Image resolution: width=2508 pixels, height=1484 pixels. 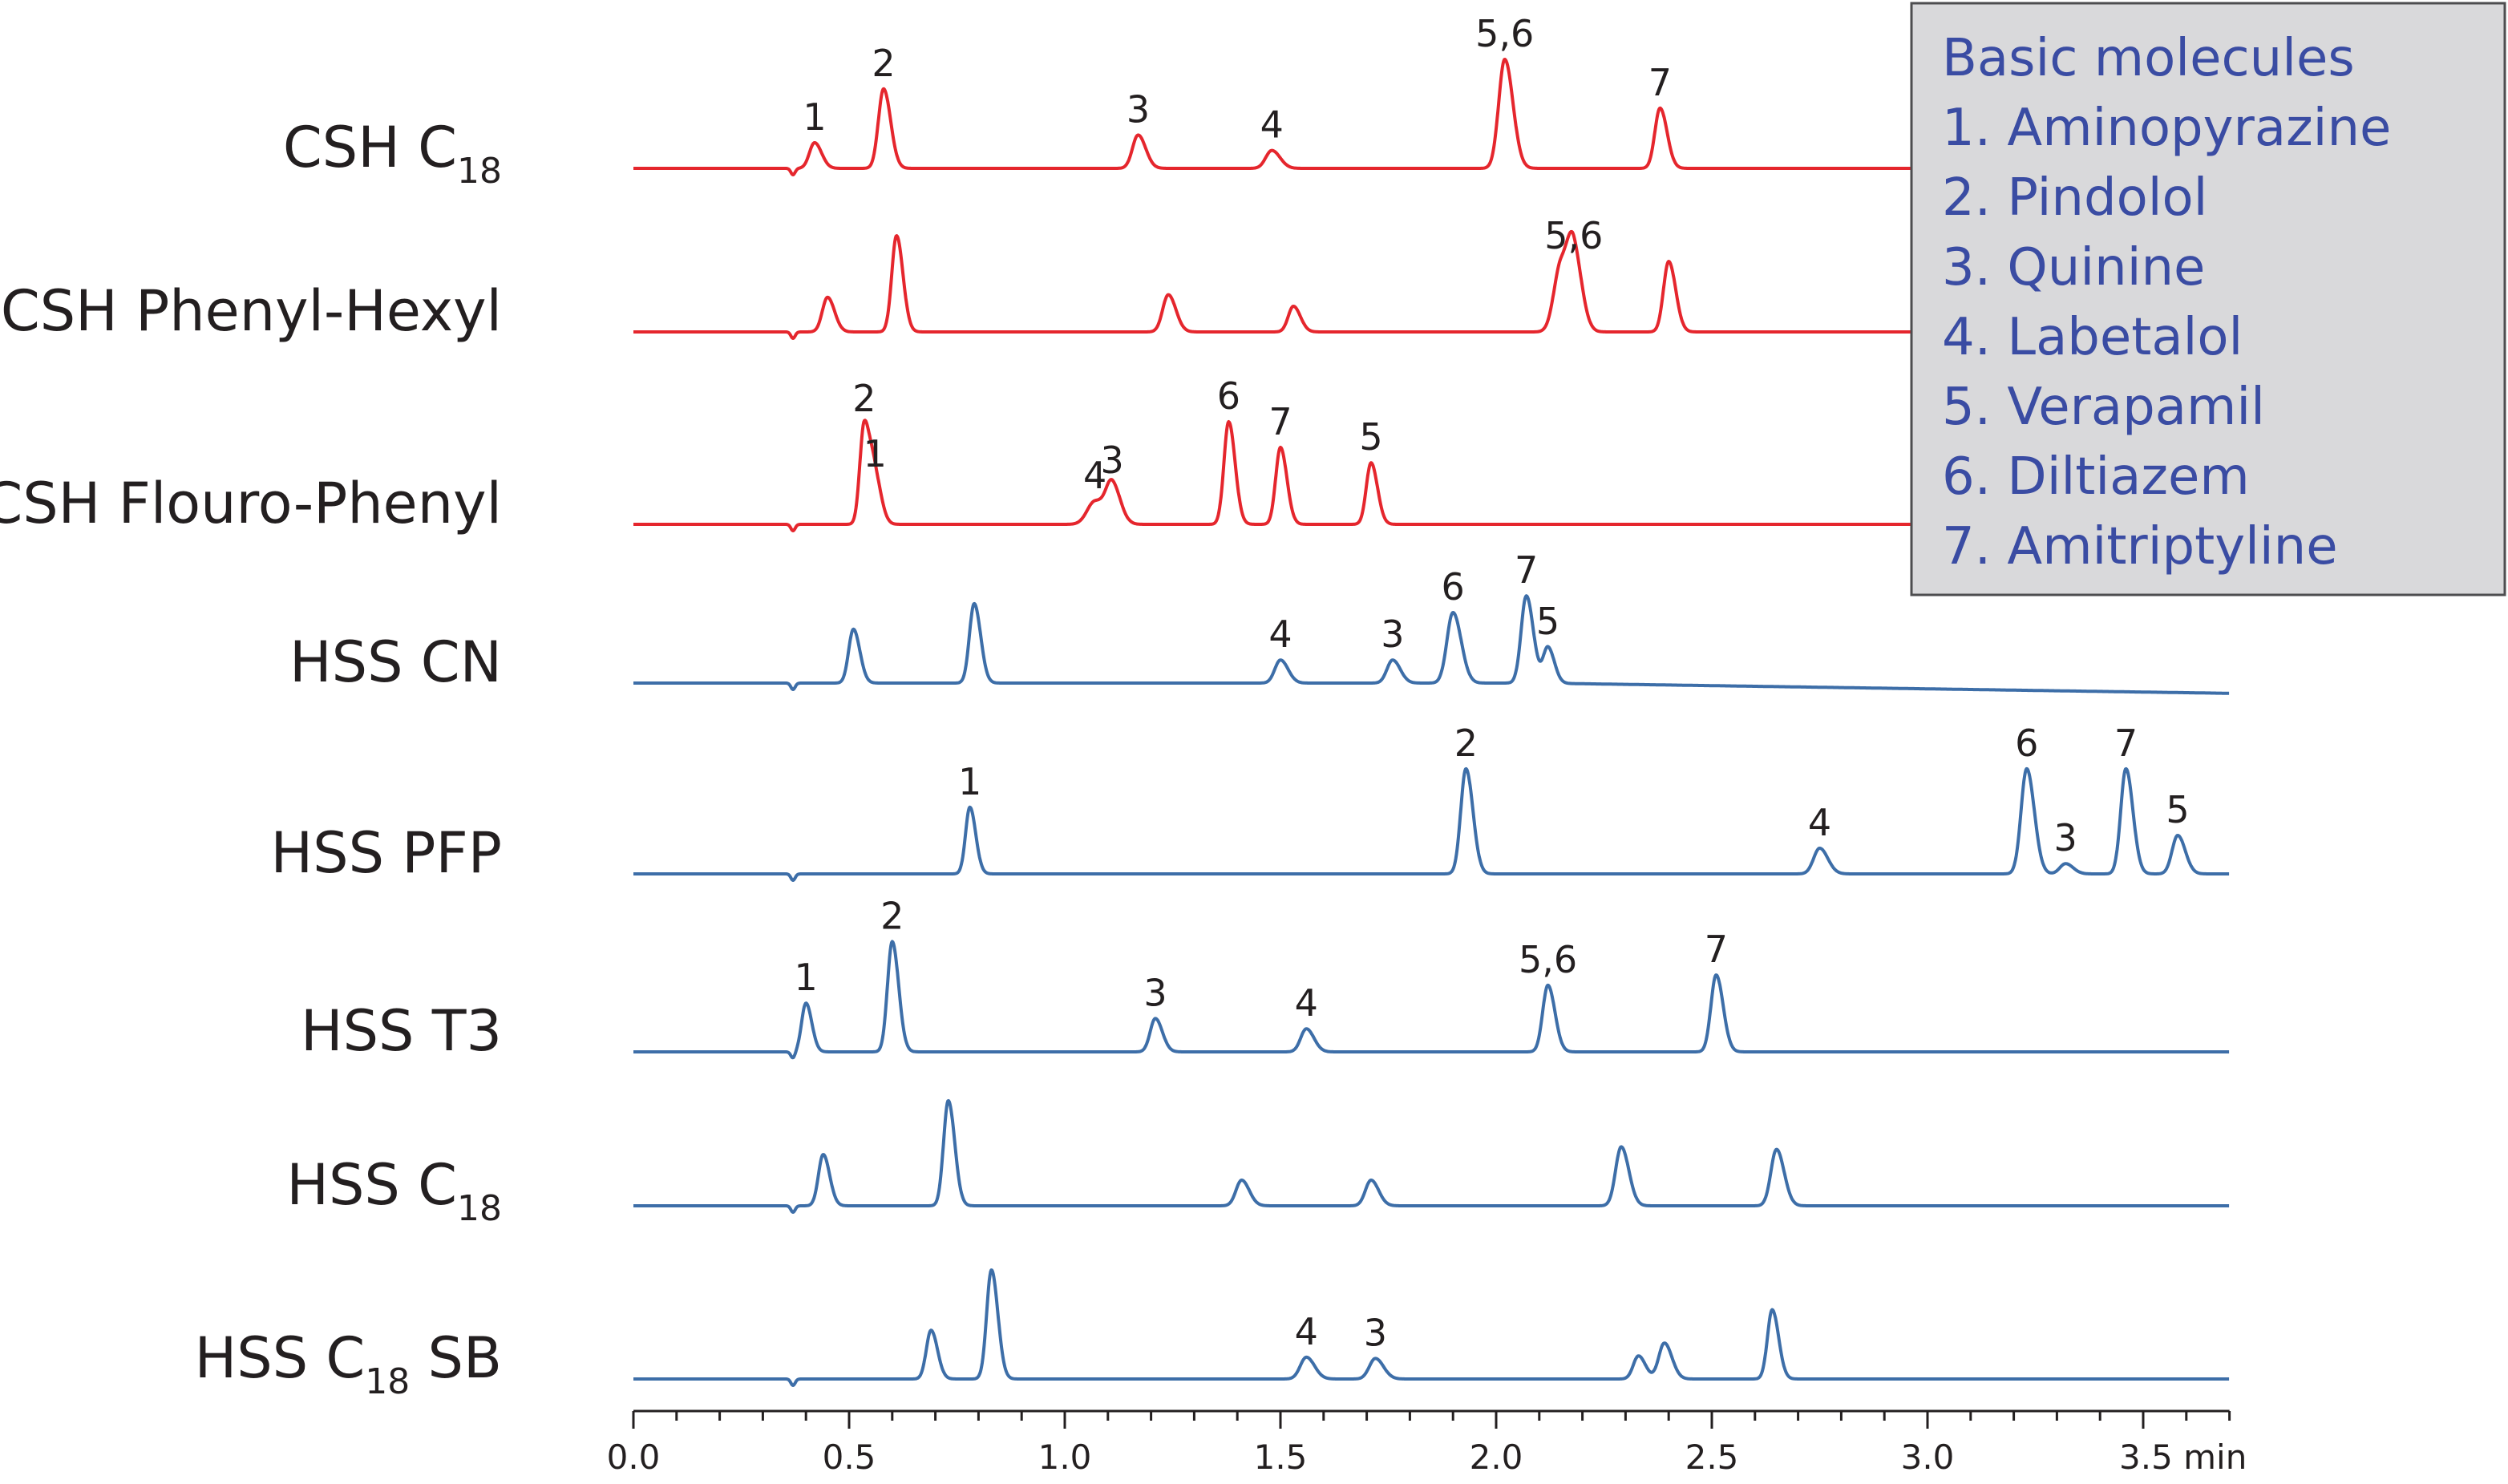 I want to click on trace-label: CSH Flouro-Phenyl, so click(x=251, y=504).